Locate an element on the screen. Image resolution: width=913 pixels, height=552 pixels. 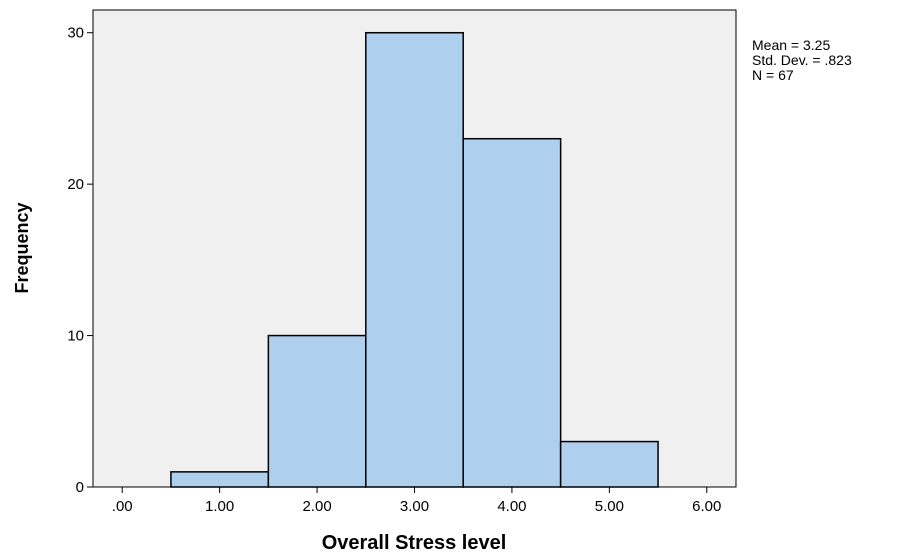
y-tick-label: 0 is located at coordinates (80, 487).